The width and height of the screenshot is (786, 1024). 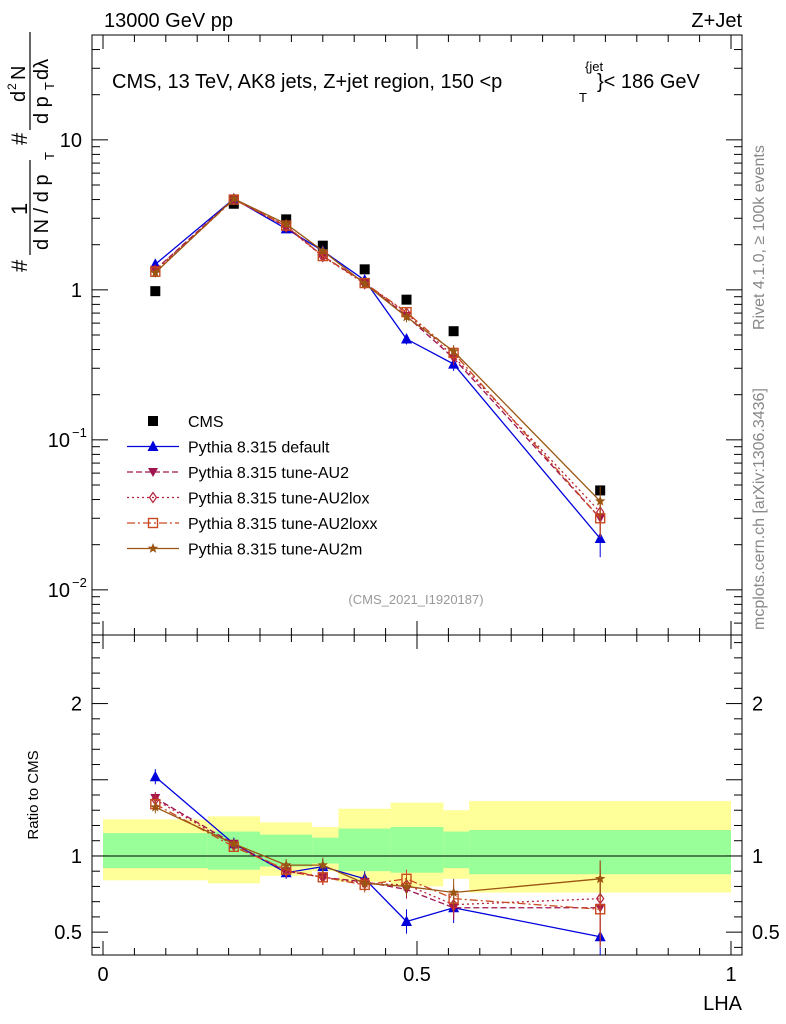 What do you see at coordinates (12, 86) in the screenshot?
I see `ylabel-num2-sup: 2` at bounding box center [12, 86].